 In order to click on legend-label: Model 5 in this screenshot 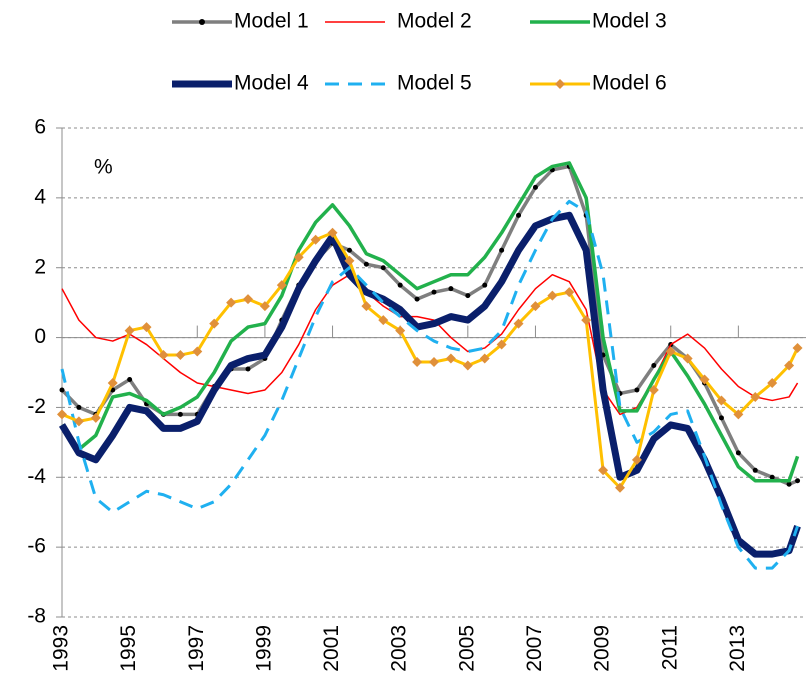, I will do `click(434, 83)`.